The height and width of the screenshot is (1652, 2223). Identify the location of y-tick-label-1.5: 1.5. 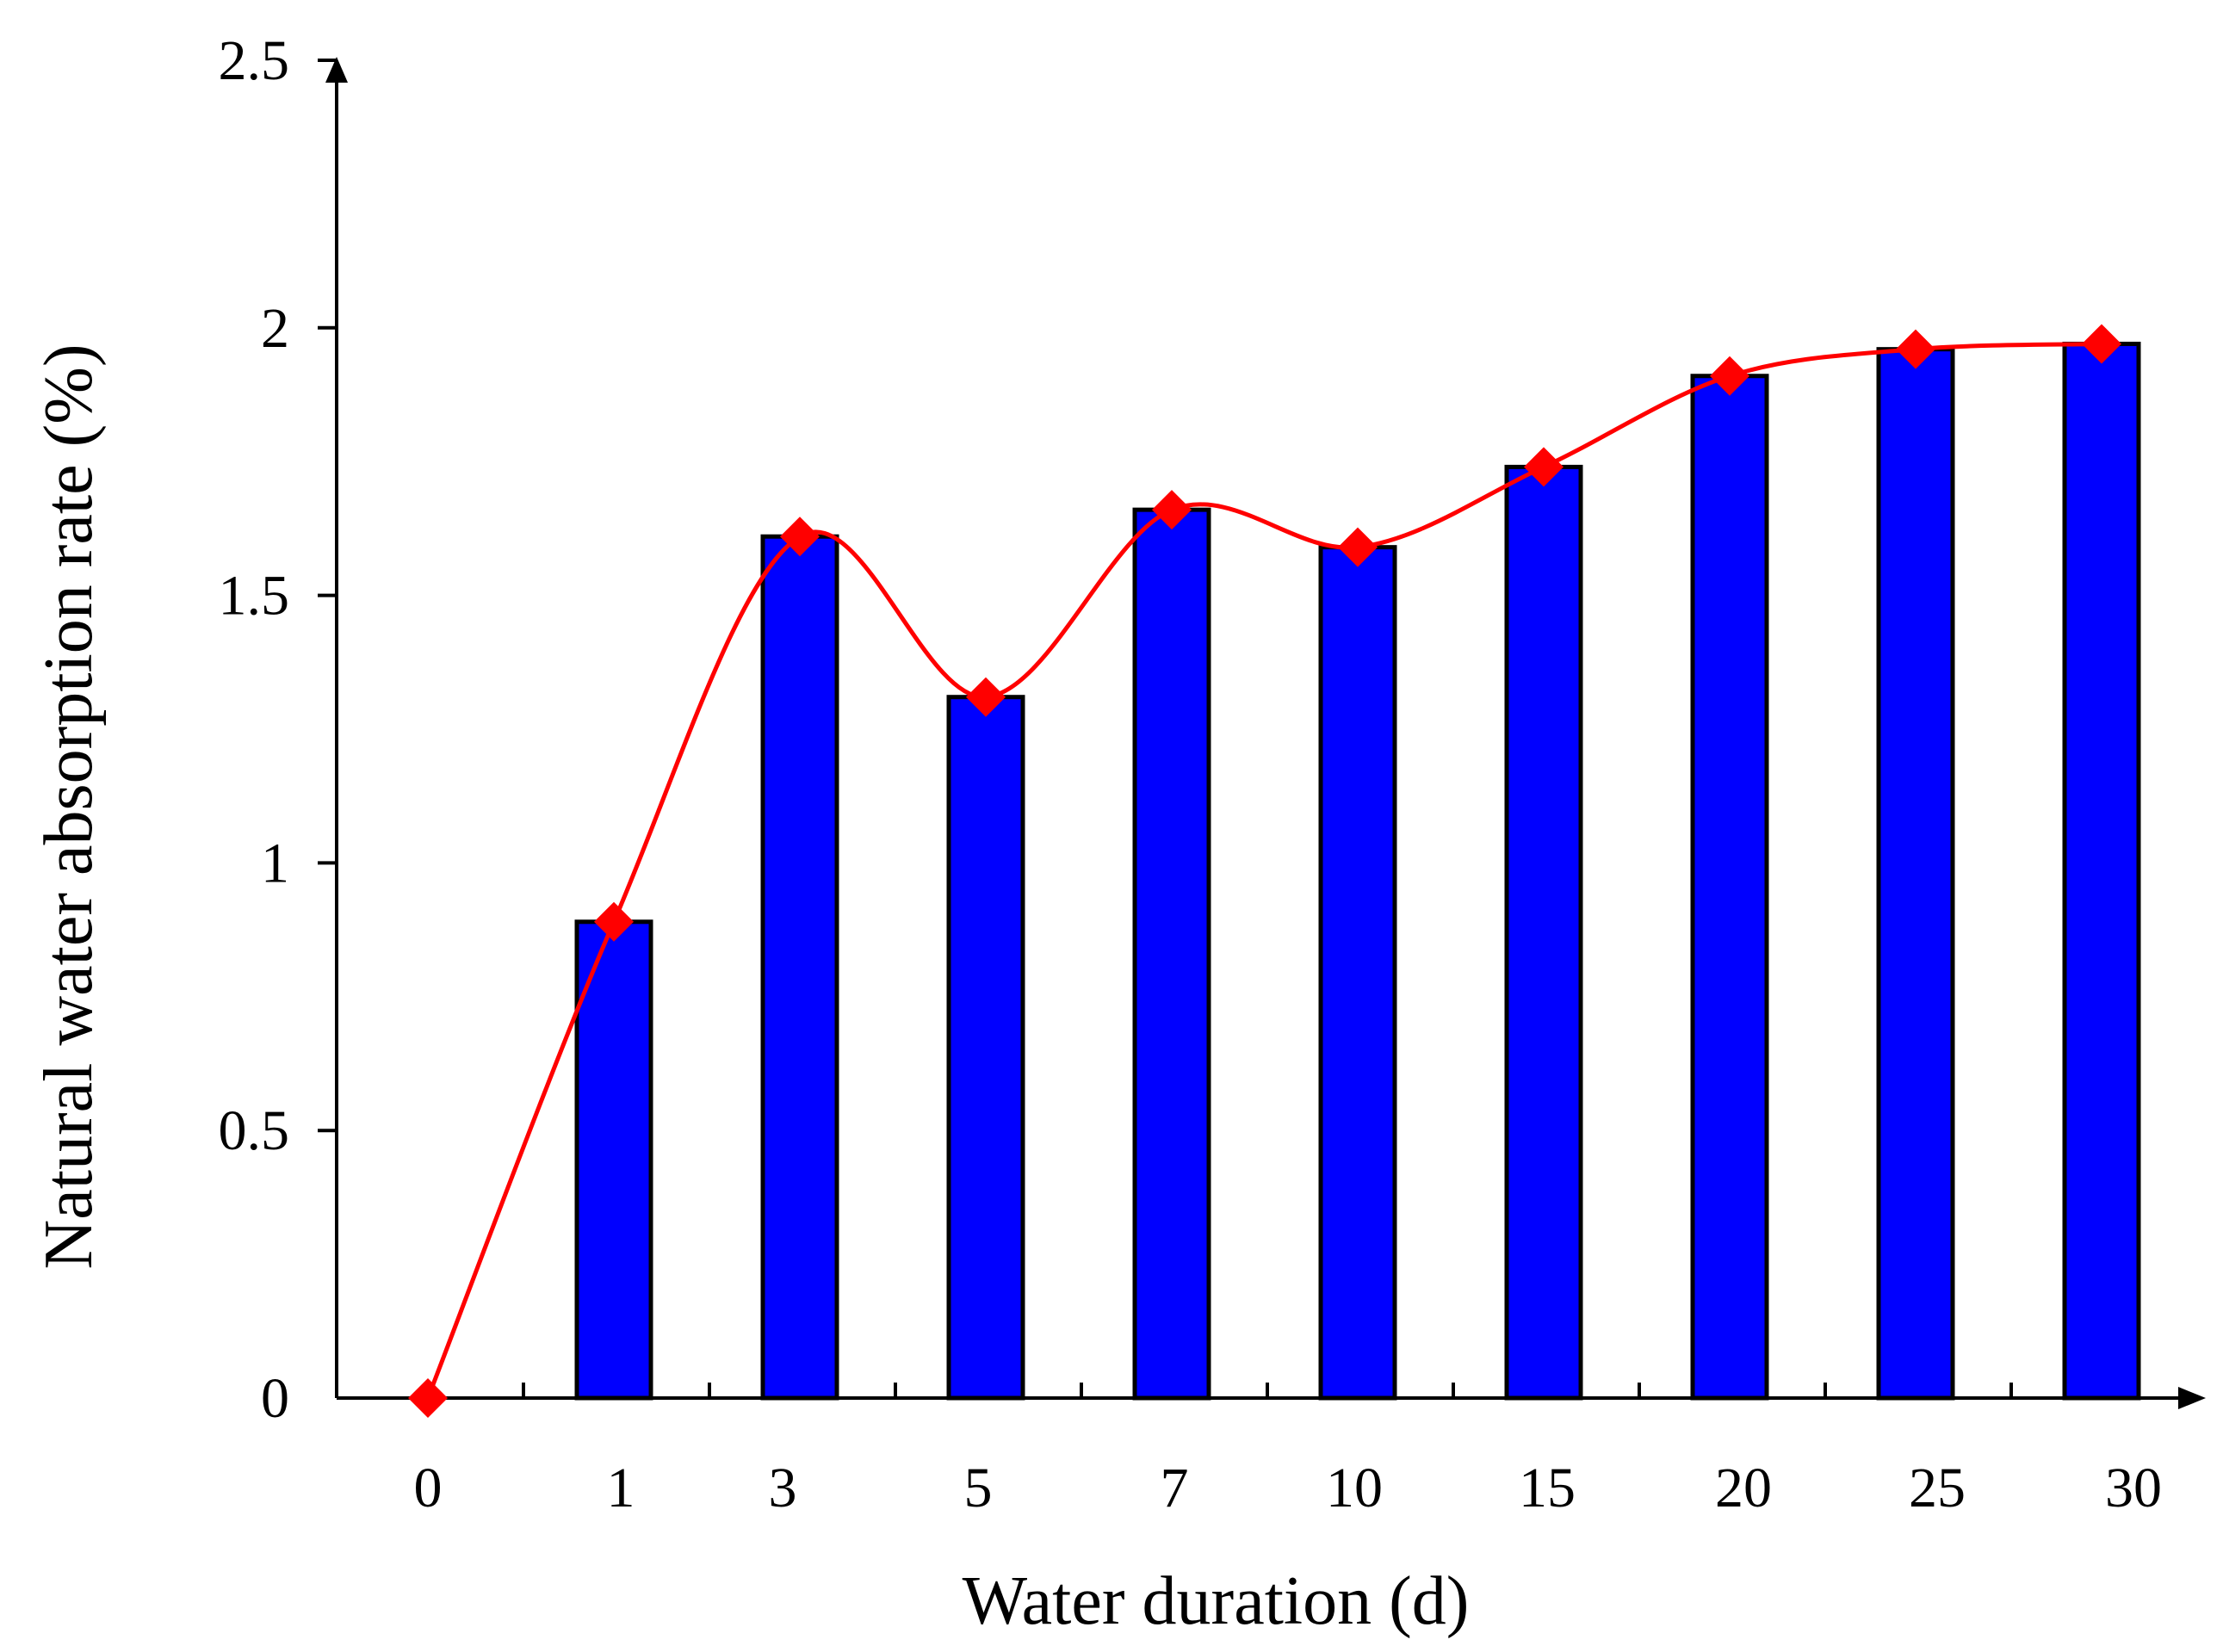
(255, 597).